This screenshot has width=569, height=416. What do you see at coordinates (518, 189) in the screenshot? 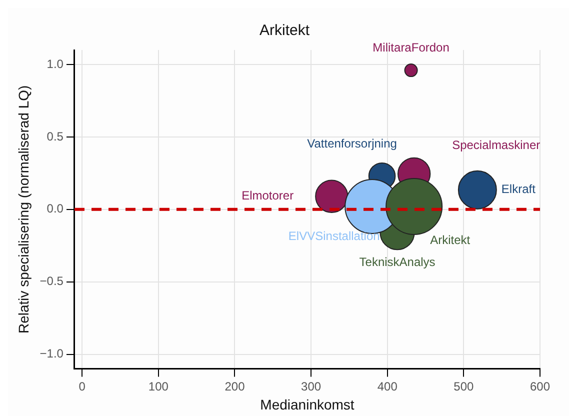
I see `series-label: Elkraft` at bounding box center [518, 189].